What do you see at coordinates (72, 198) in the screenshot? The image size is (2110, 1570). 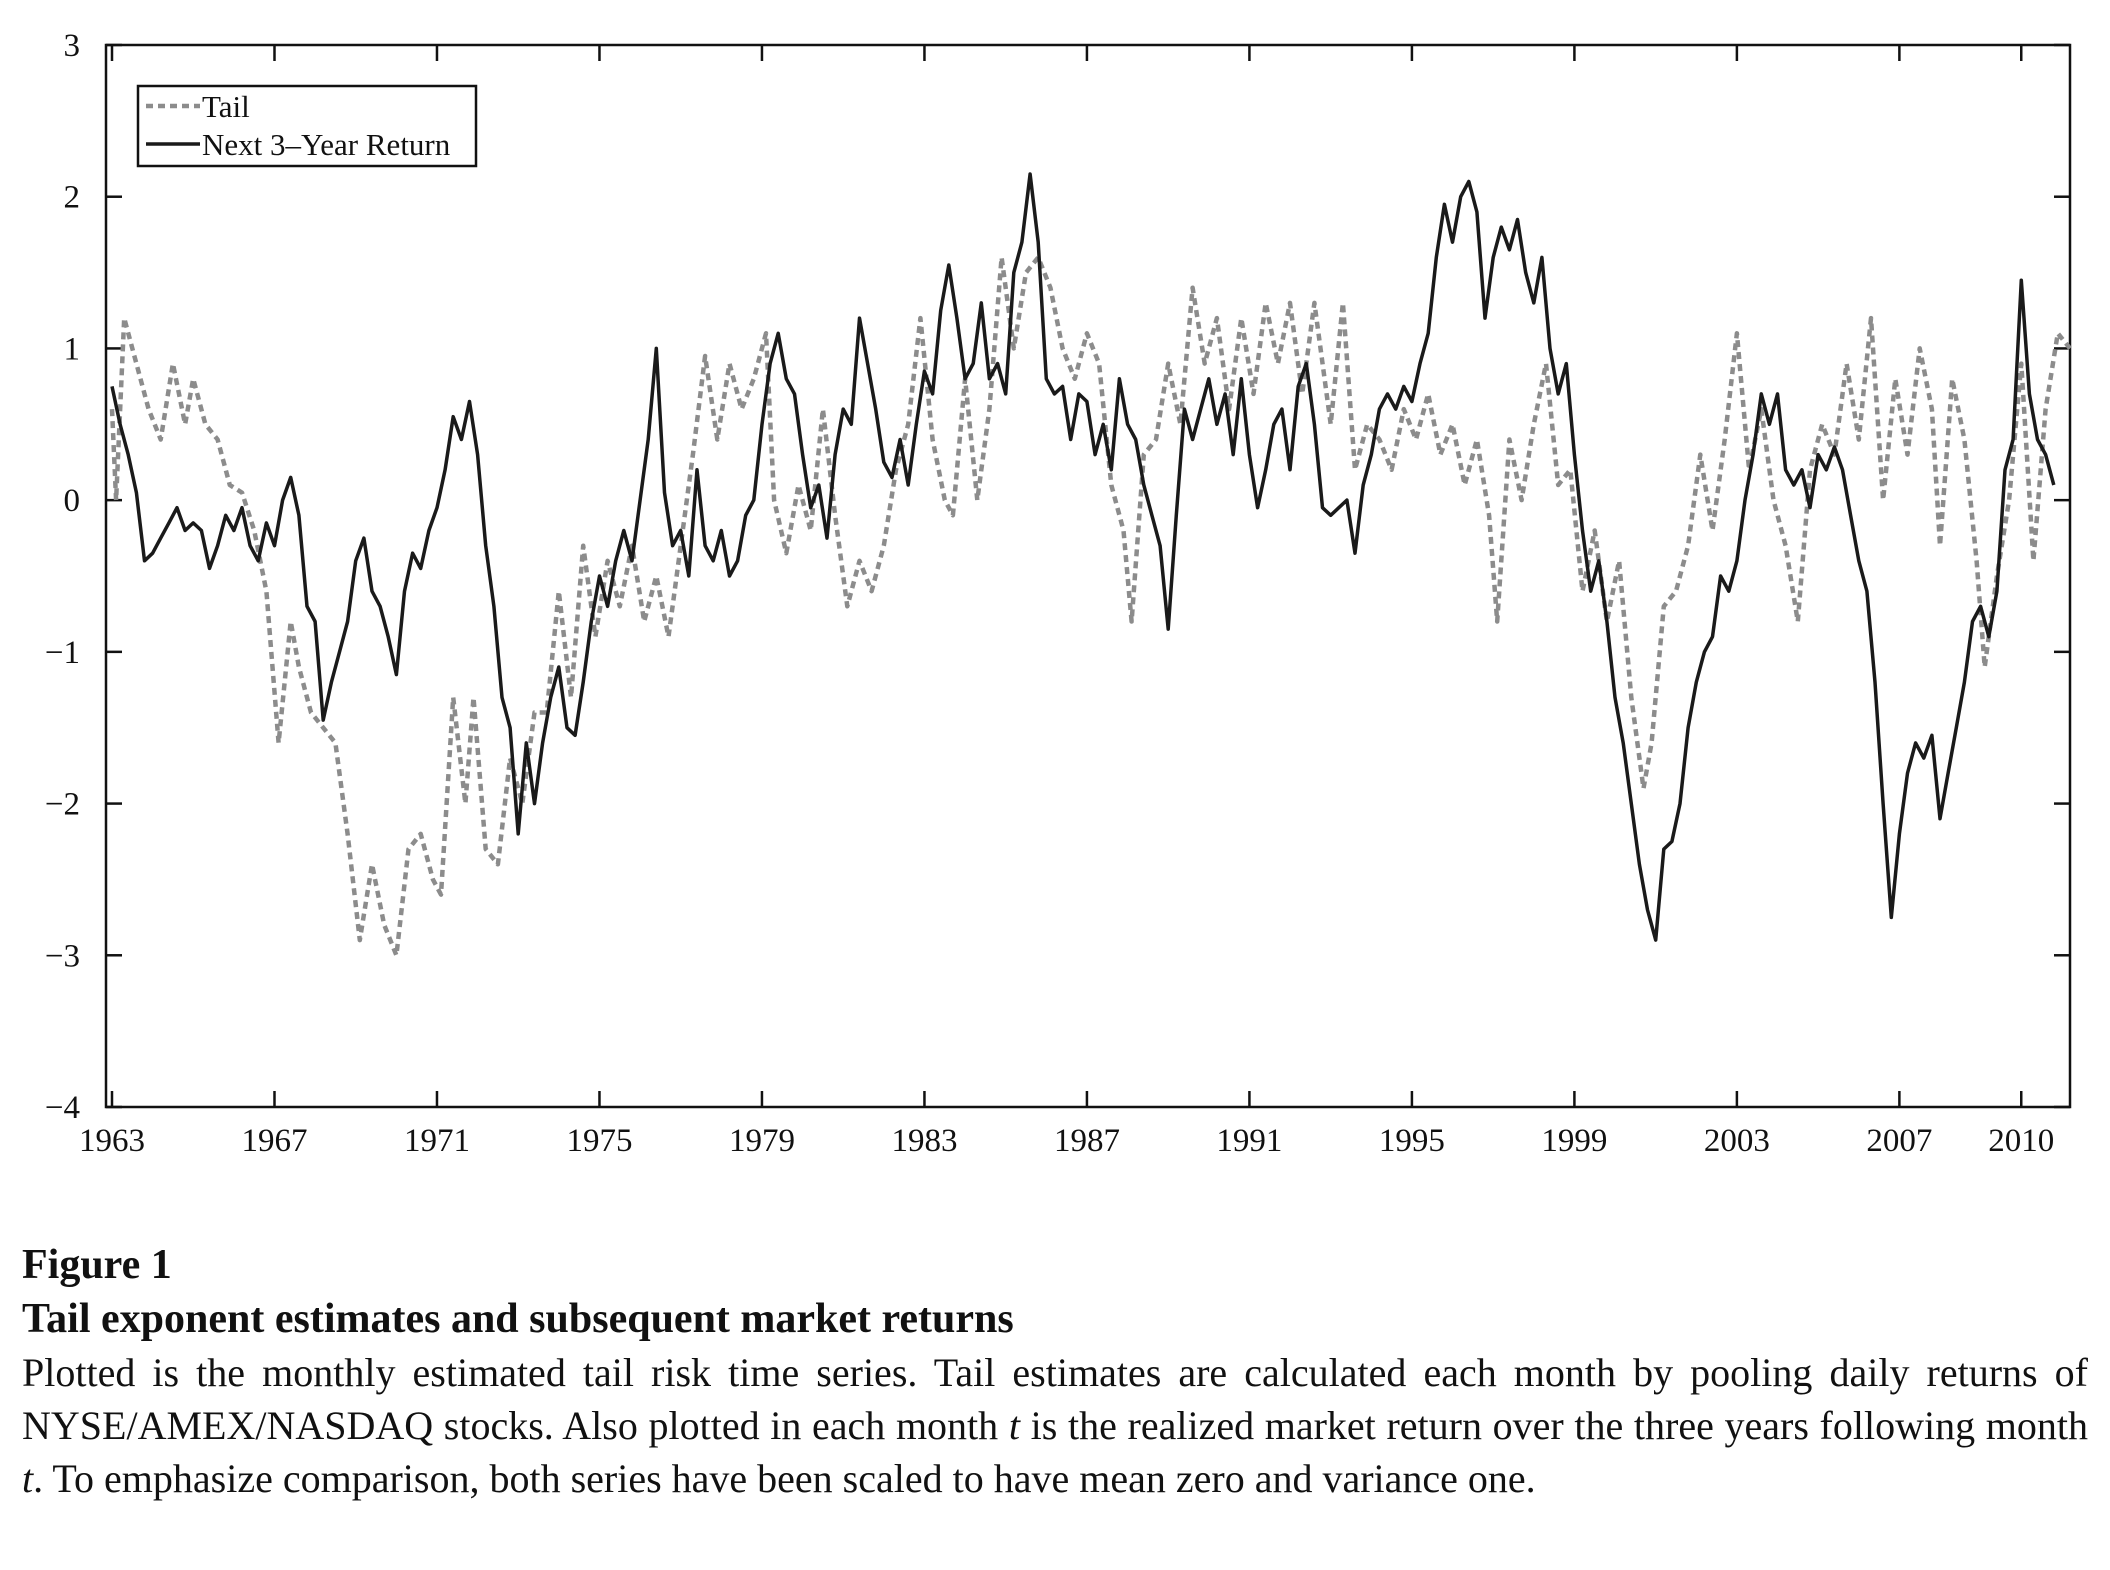 I see `y-tick-label: 2` at bounding box center [72, 198].